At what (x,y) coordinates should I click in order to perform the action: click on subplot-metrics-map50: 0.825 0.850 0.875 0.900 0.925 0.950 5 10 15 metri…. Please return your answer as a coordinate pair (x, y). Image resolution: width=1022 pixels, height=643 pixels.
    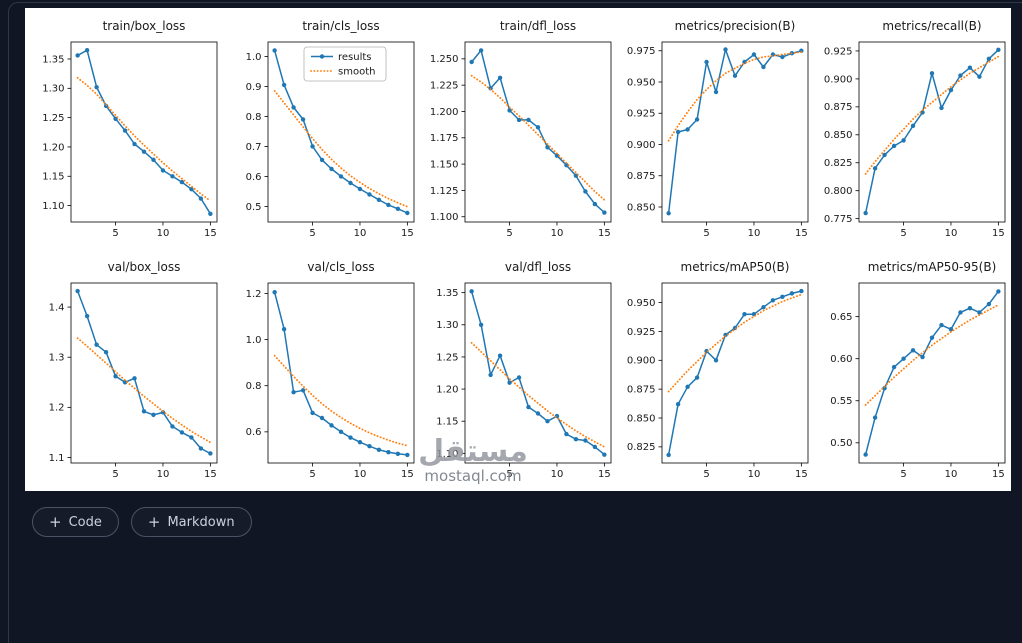
    Looking at the image, I should click on (714, 369).